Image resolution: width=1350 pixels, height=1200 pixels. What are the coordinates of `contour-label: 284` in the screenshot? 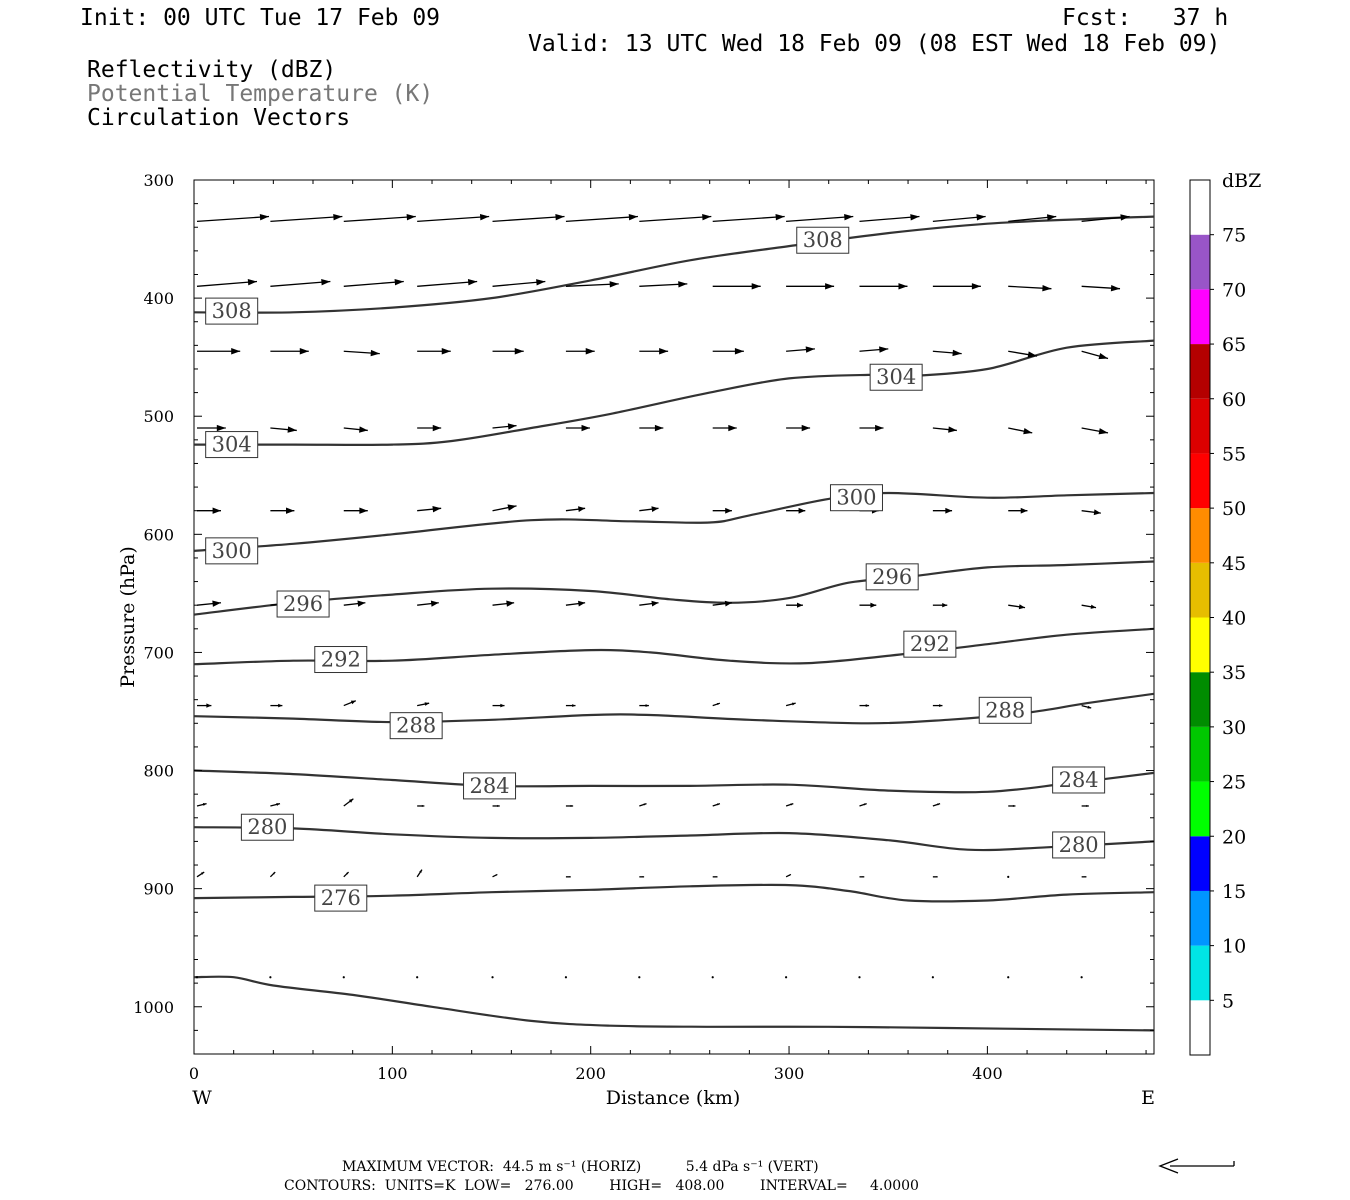 It's located at (490, 786).